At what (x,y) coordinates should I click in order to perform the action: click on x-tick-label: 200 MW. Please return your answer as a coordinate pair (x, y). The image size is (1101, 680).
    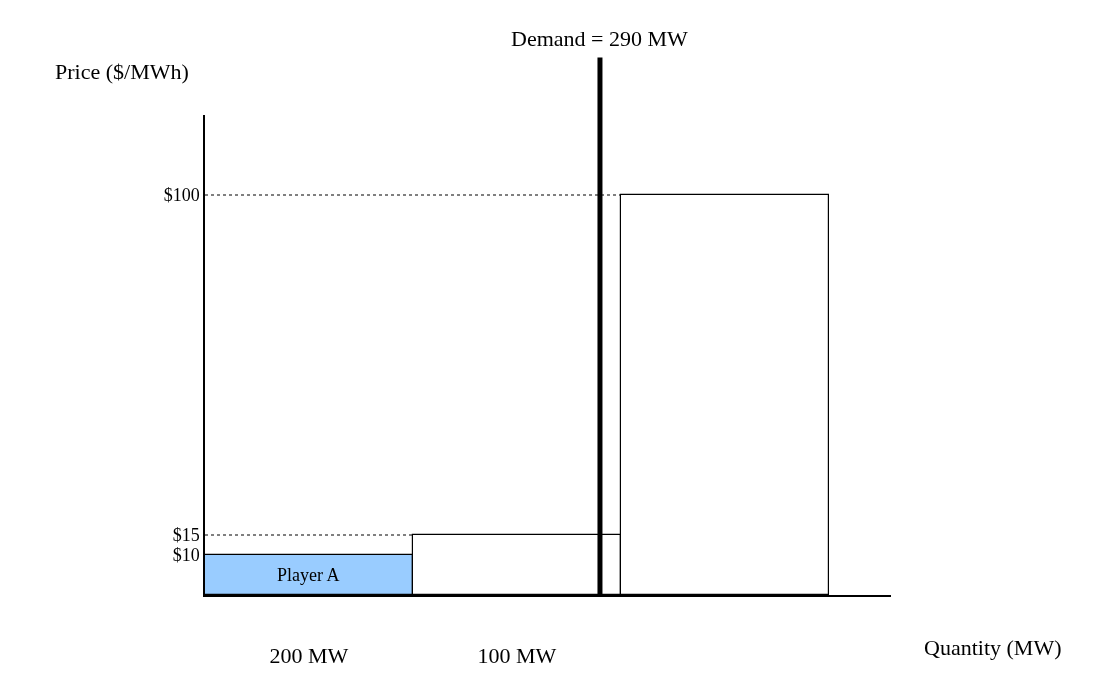
    Looking at the image, I should click on (309, 656).